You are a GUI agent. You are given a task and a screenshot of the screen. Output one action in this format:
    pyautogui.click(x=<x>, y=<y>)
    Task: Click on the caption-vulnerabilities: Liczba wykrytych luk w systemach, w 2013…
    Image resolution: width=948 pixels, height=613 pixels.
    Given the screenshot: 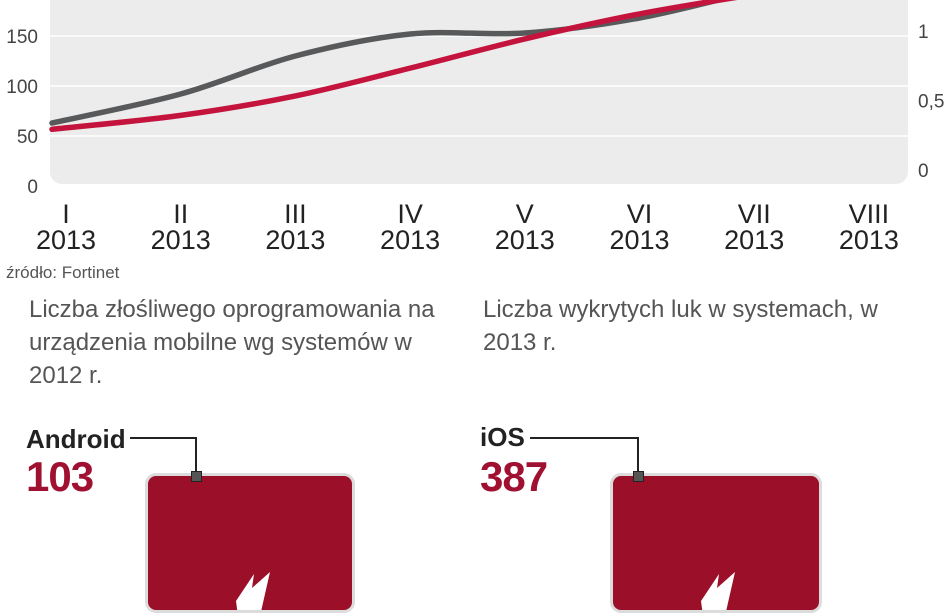 What is the action you would take?
    pyautogui.click(x=680, y=326)
    